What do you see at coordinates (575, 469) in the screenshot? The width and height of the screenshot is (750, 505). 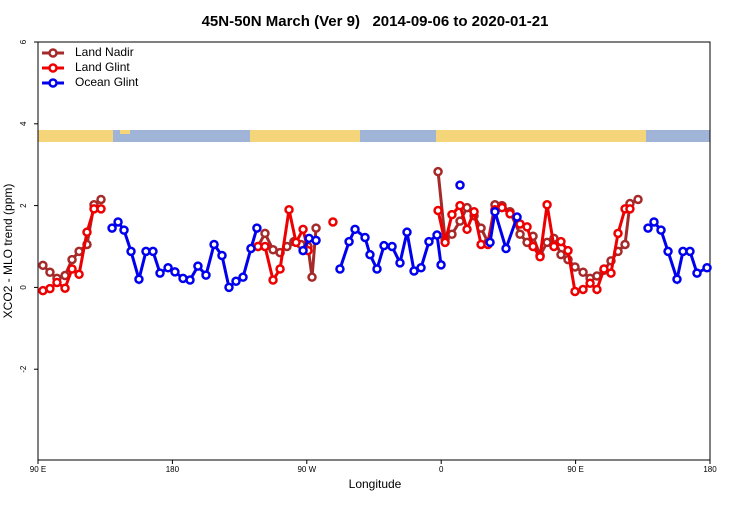 I see `x-tick-label: 90 E` at bounding box center [575, 469].